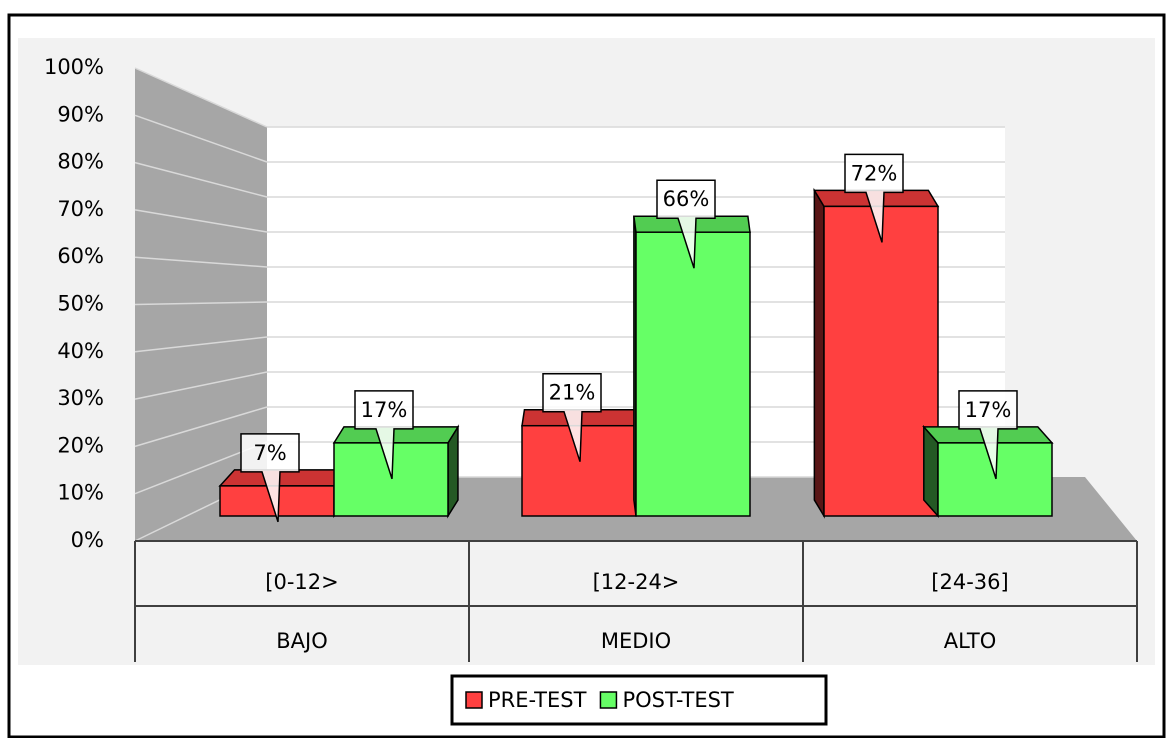 The width and height of the screenshot is (1171, 742). Describe the element at coordinates (80, 445) in the screenshot. I see `y-tick-label: 20%` at that location.